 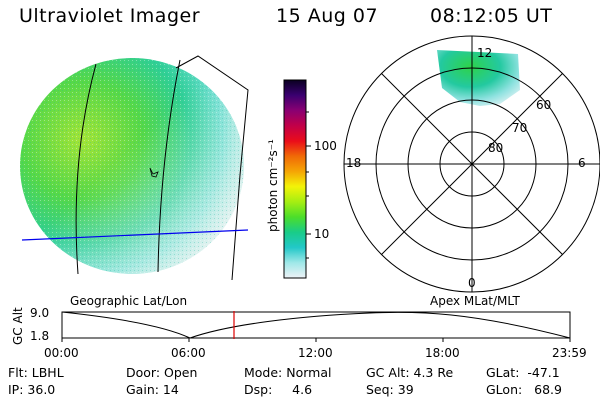 What do you see at coordinates (32, 389) in the screenshot?
I see `status-ip: IP: 36.0` at bounding box center [32, 389].